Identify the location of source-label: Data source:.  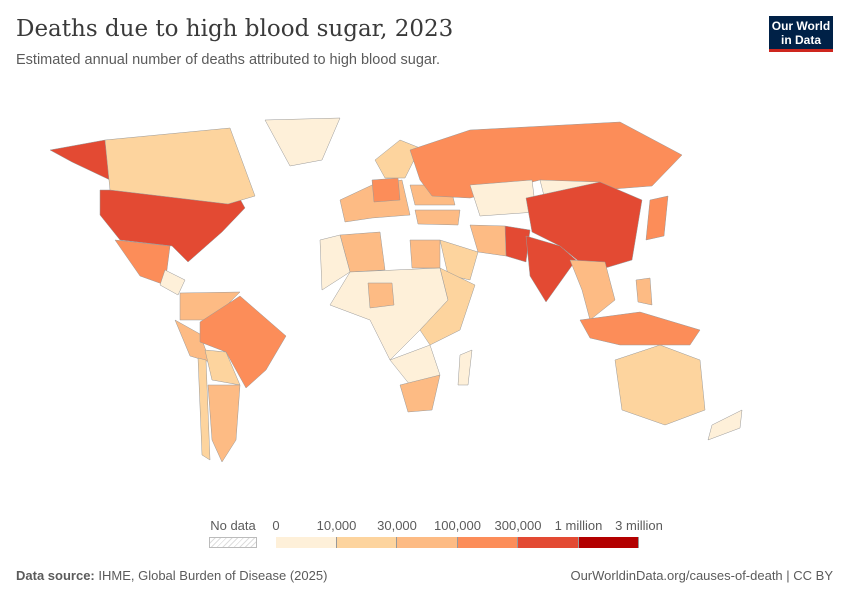
(55, 575).